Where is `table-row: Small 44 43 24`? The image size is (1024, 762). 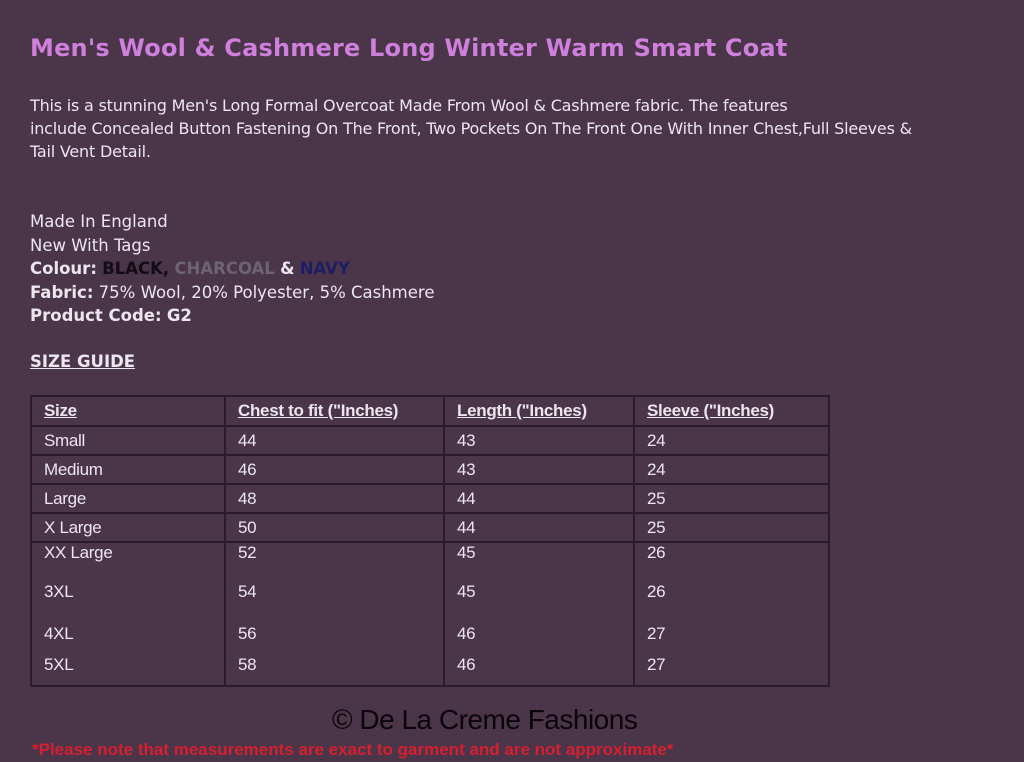
table-row: Small 44 43 24 is located at coordinates (430, 440).